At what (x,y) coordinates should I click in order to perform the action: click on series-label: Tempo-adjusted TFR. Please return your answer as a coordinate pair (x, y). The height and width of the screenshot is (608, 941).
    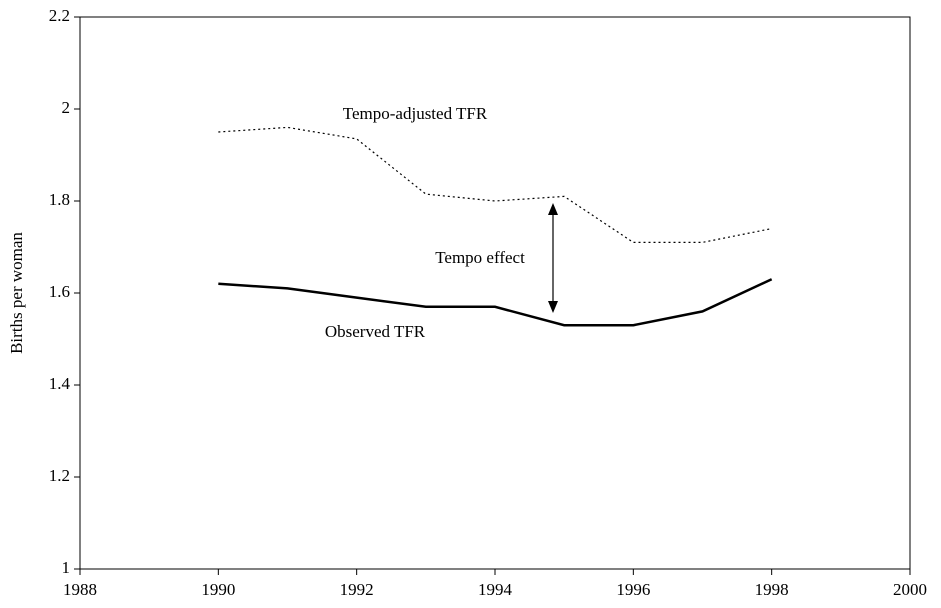
    Looking at the image, I should click on (415, 113).